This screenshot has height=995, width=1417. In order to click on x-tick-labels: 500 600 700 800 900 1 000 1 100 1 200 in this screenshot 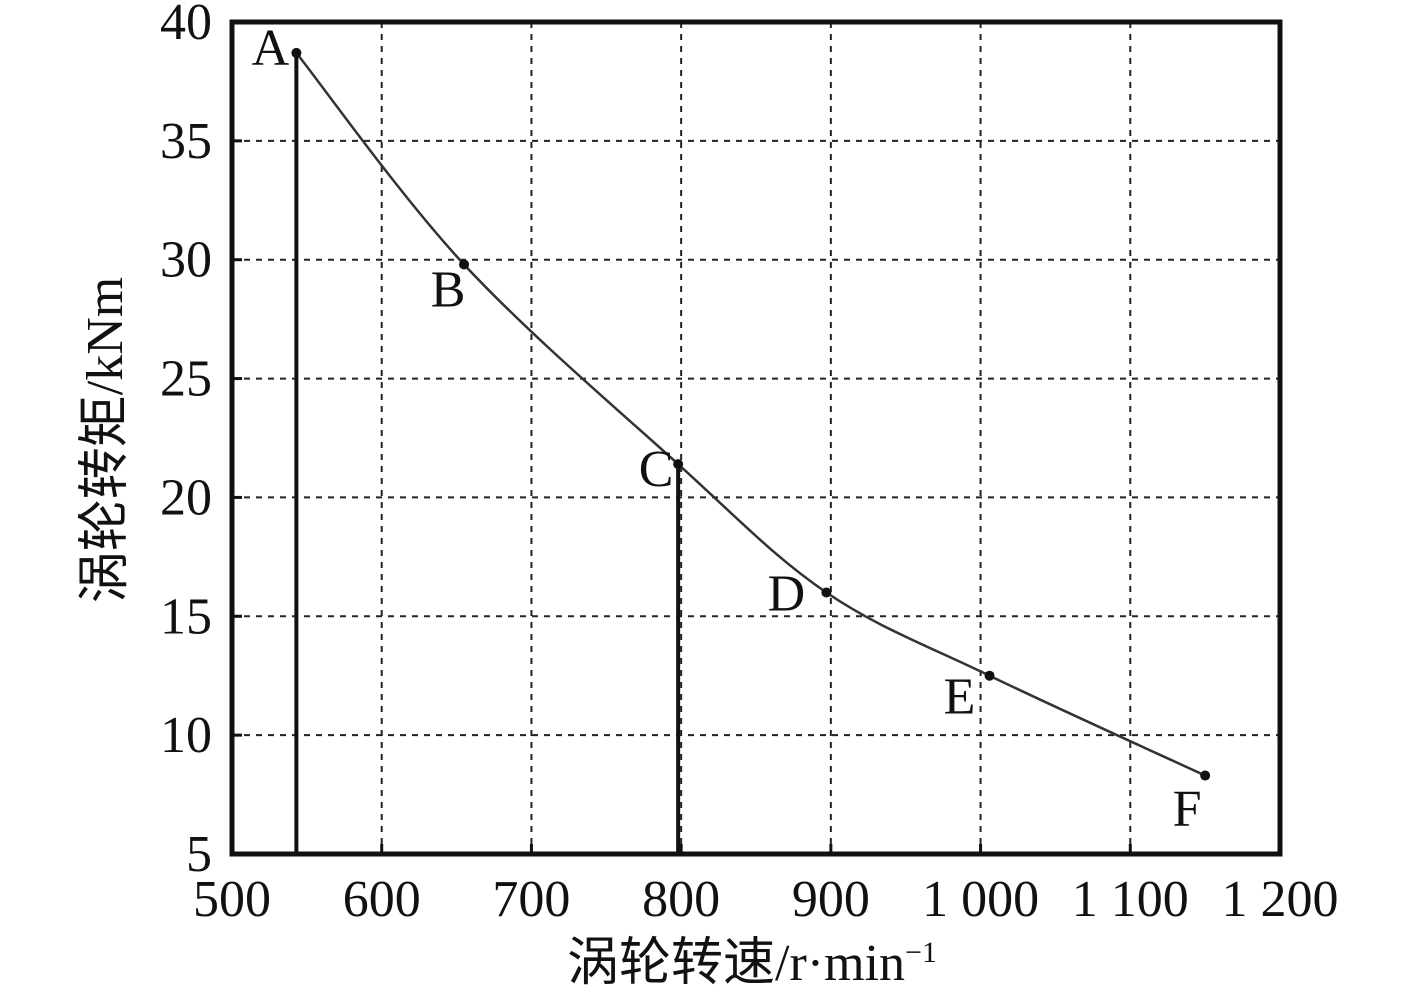, I will do `click(766, 886)`.